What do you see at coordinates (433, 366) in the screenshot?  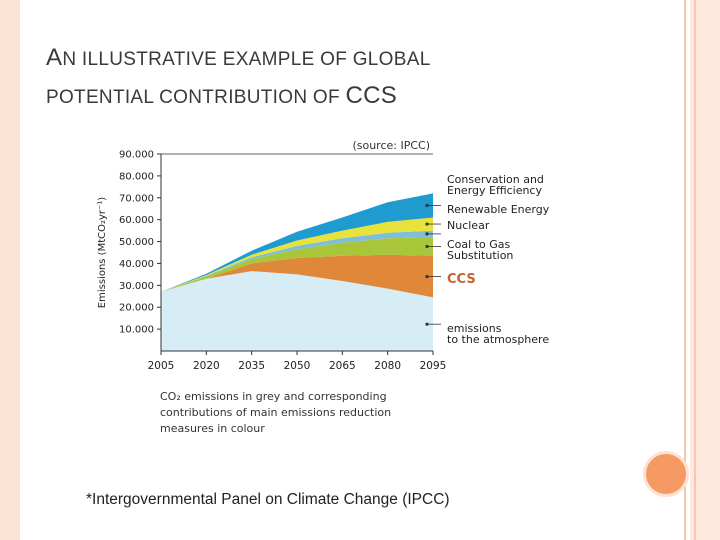 I see `x-tick-label: 2095` at bounding box center [433, 366].